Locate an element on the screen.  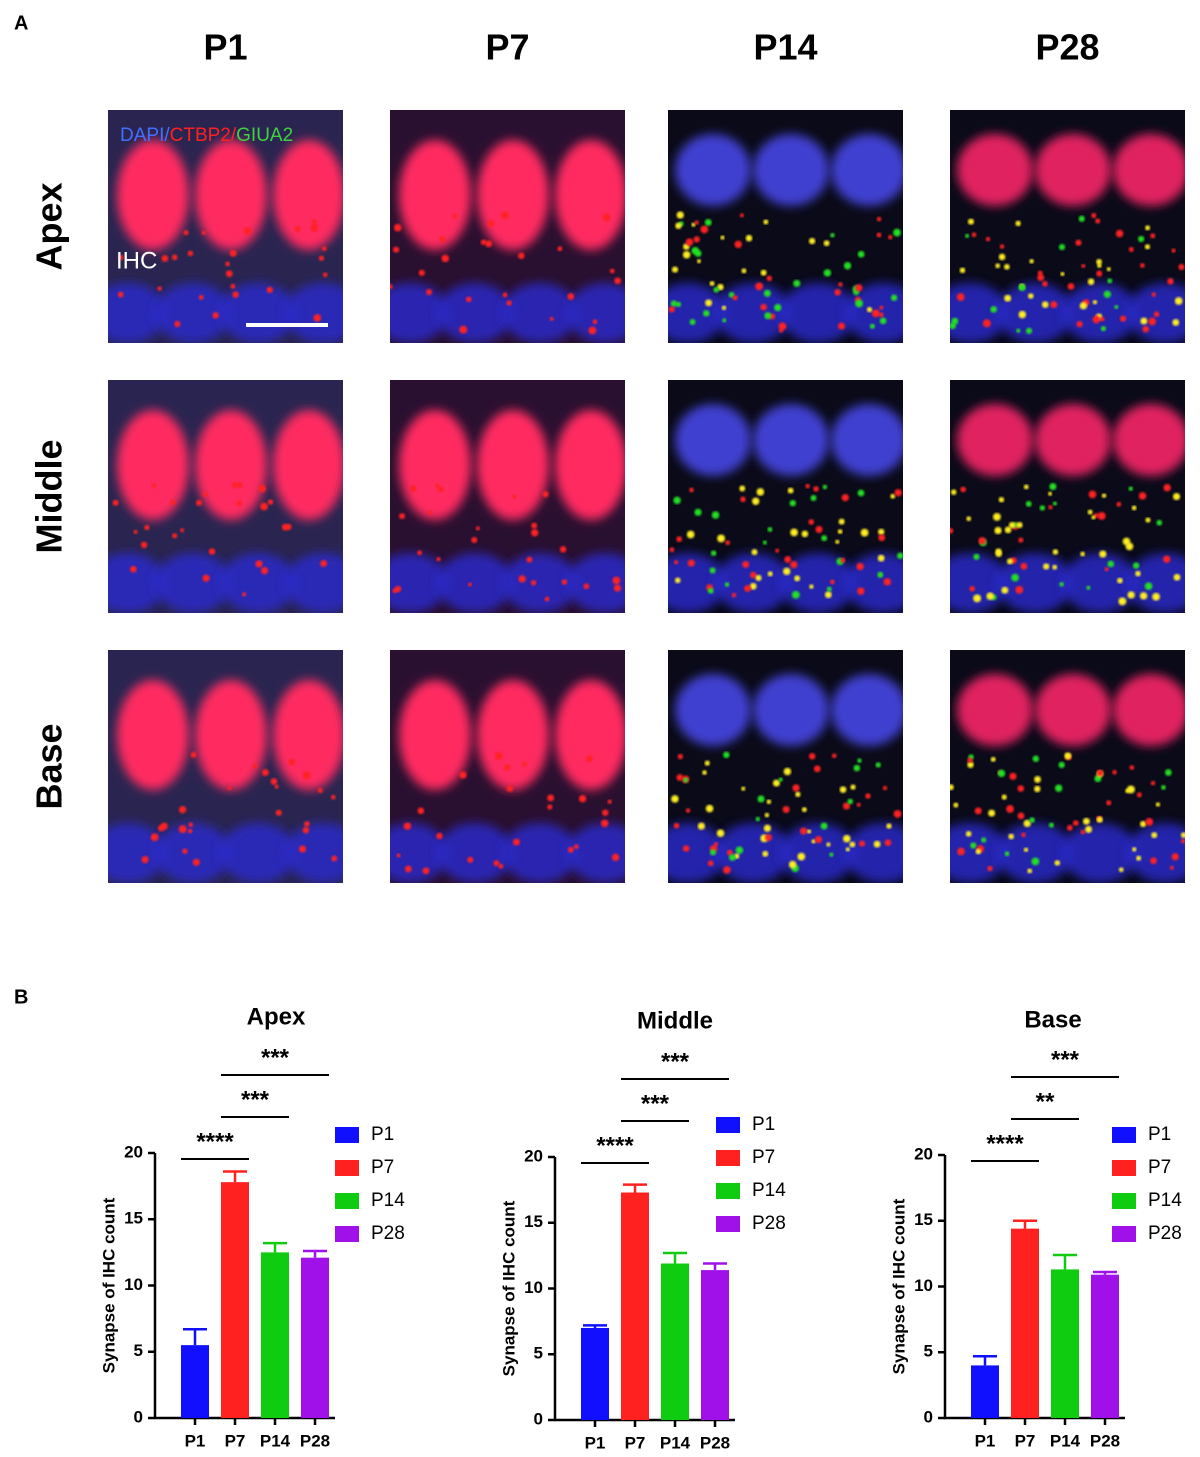
x-tick-label: P7 is located at coordinates (235, 1440).